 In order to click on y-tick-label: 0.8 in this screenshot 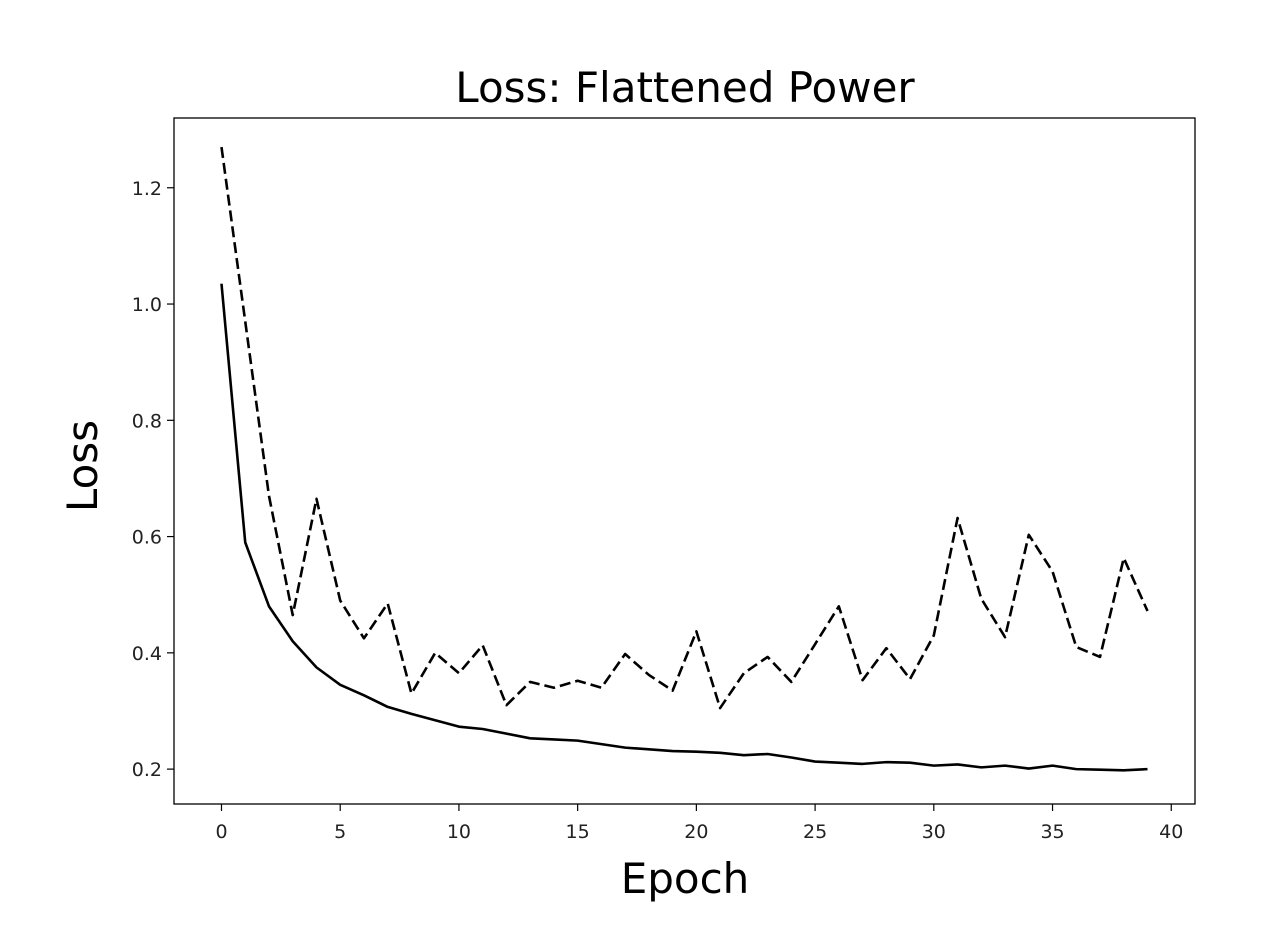, I will do `click(147, 421)`.